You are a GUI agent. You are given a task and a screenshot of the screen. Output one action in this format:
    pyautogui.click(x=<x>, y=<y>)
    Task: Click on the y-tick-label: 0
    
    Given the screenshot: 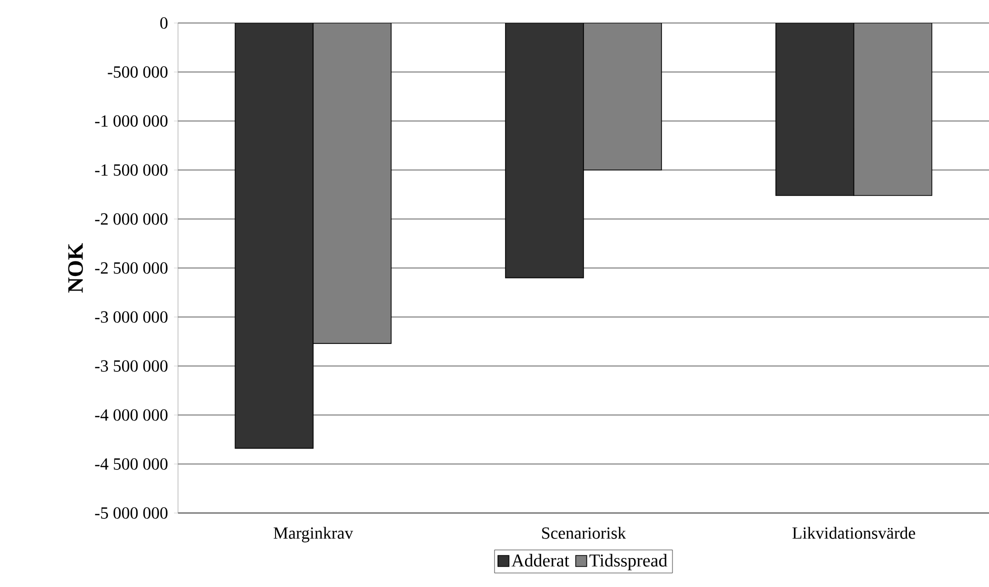 What is the action you would take?
    pyautogui.click(x=164, y=23)
    